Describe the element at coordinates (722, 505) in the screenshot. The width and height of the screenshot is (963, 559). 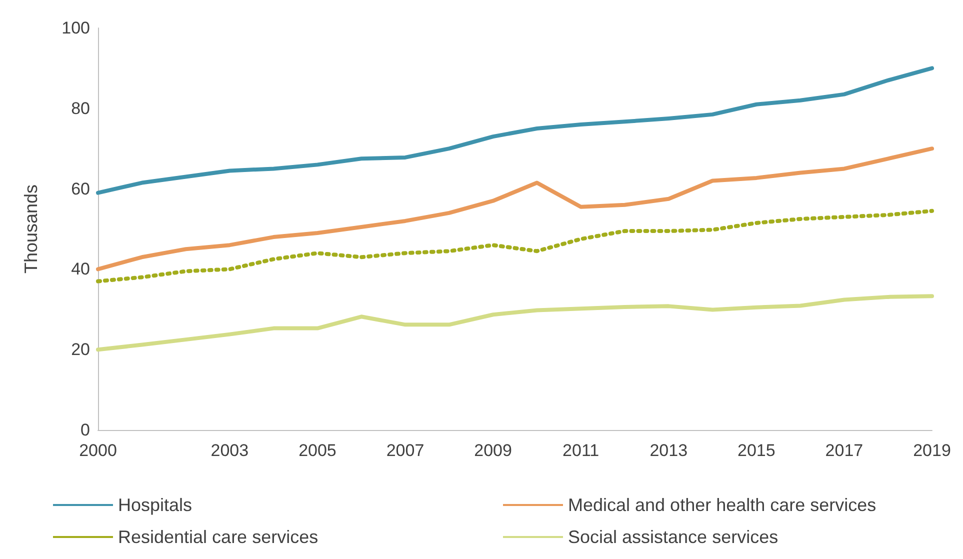
I see `legend-label: Medical and other health care services` at that location.